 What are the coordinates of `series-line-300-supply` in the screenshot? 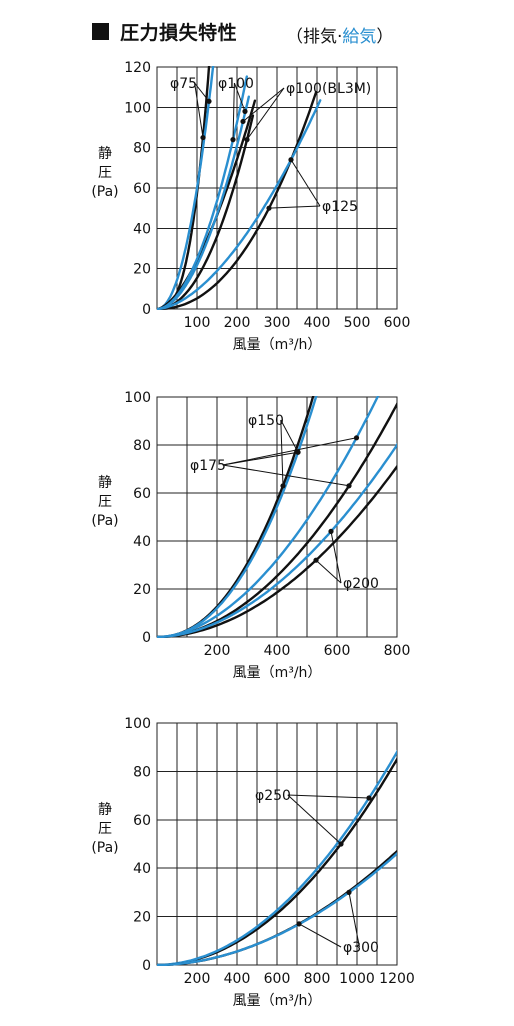 It's located at (277, 909).